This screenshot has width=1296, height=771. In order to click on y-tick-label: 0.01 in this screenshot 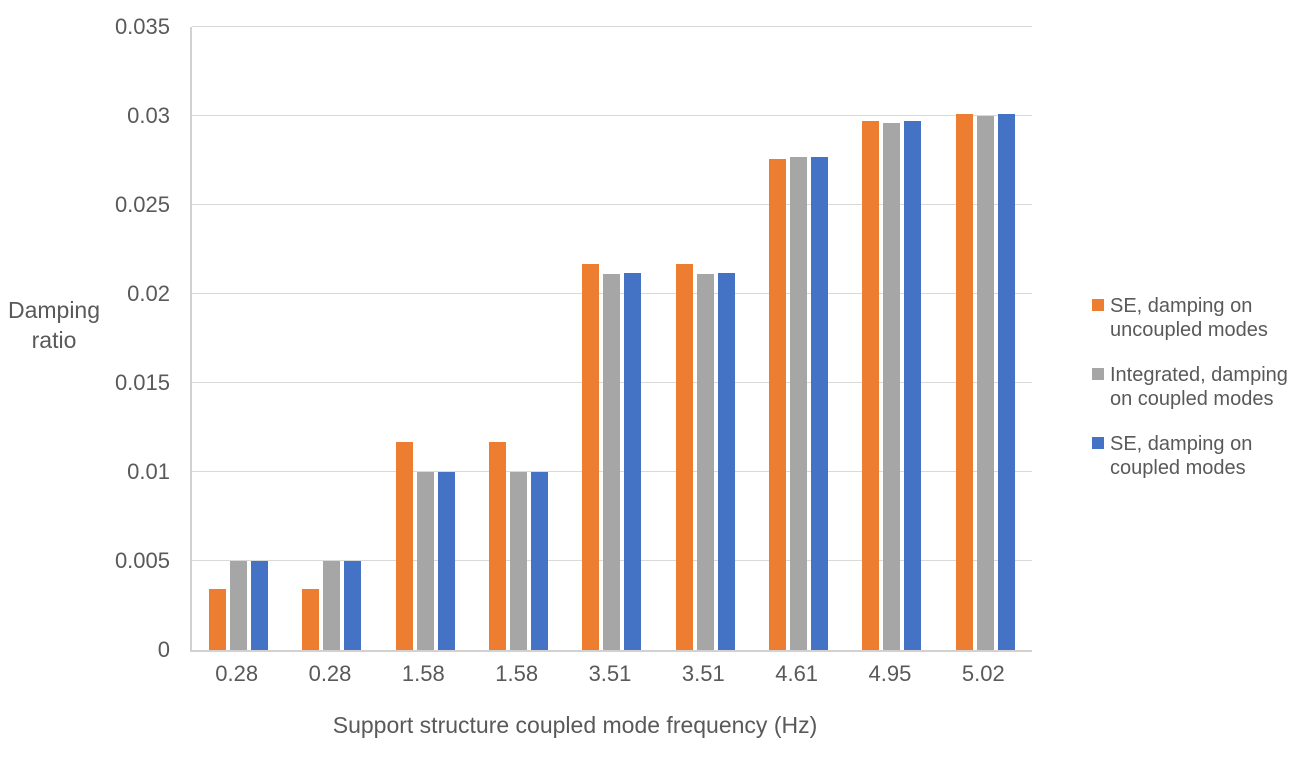, I will do `click(148, 471)`.